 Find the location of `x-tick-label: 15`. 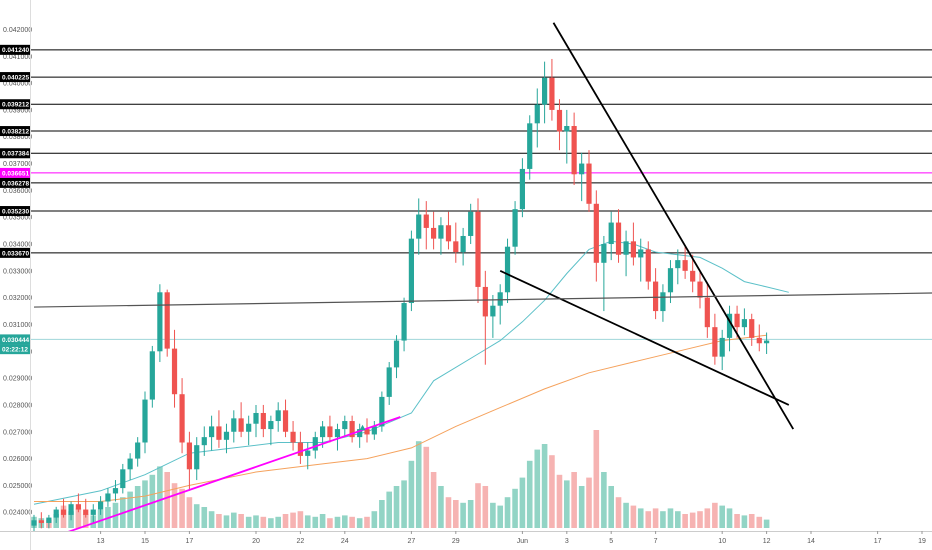

x-tick-label: 15 is located at coordinates (145, 541).